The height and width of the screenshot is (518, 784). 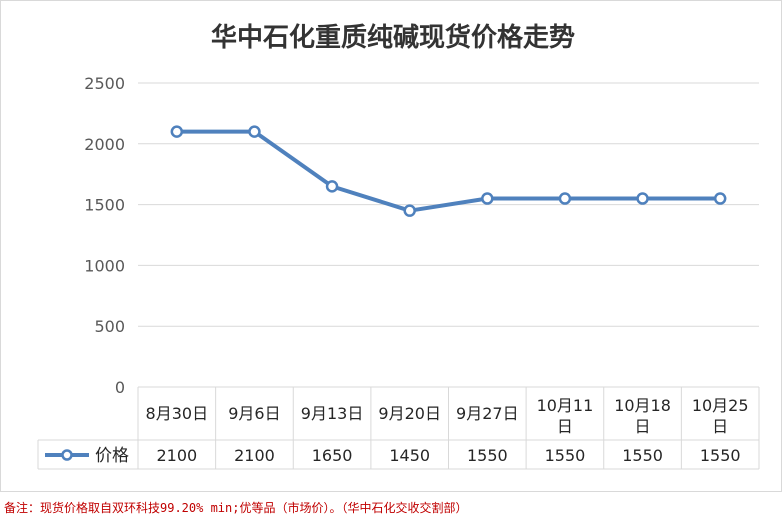 I want to click on category-label: 9月20日, so click(x=409, y=413).